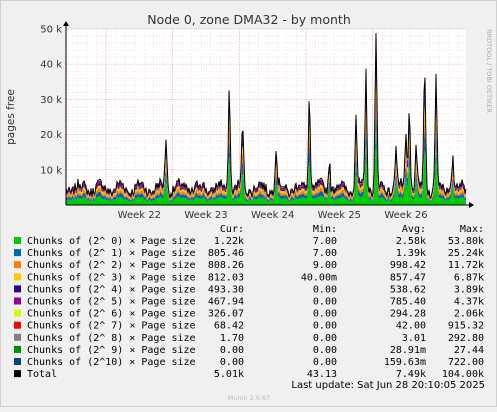  Describe the element at coordinates (249, 19) in the screenshot. I see `chart-title: Node 0, zone DMA32 - by month` at that location.